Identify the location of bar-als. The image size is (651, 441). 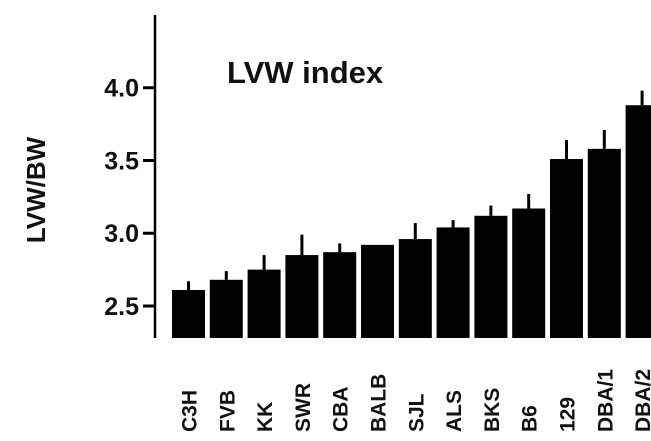
(453, 282).